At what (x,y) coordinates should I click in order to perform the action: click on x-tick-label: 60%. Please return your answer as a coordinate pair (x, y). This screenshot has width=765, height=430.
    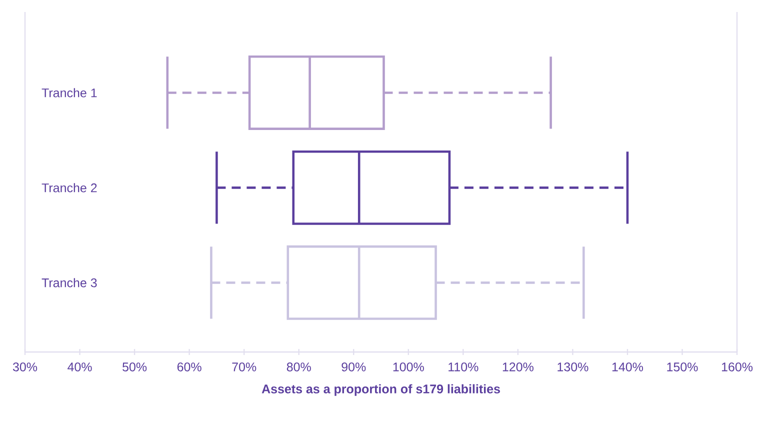
    Looking at the image, I should click on (189, 367).